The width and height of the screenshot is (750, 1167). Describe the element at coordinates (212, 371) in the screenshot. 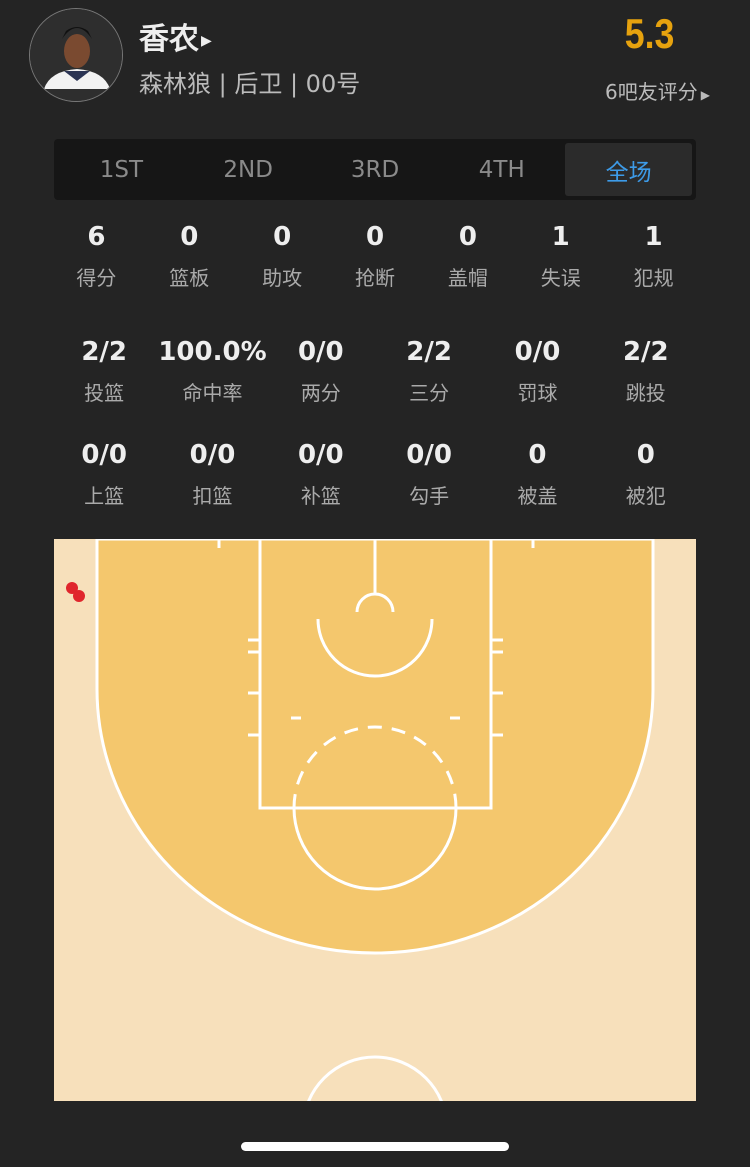

I see `stat-stats_shooting-1: 100.0% 命中率` at that location.